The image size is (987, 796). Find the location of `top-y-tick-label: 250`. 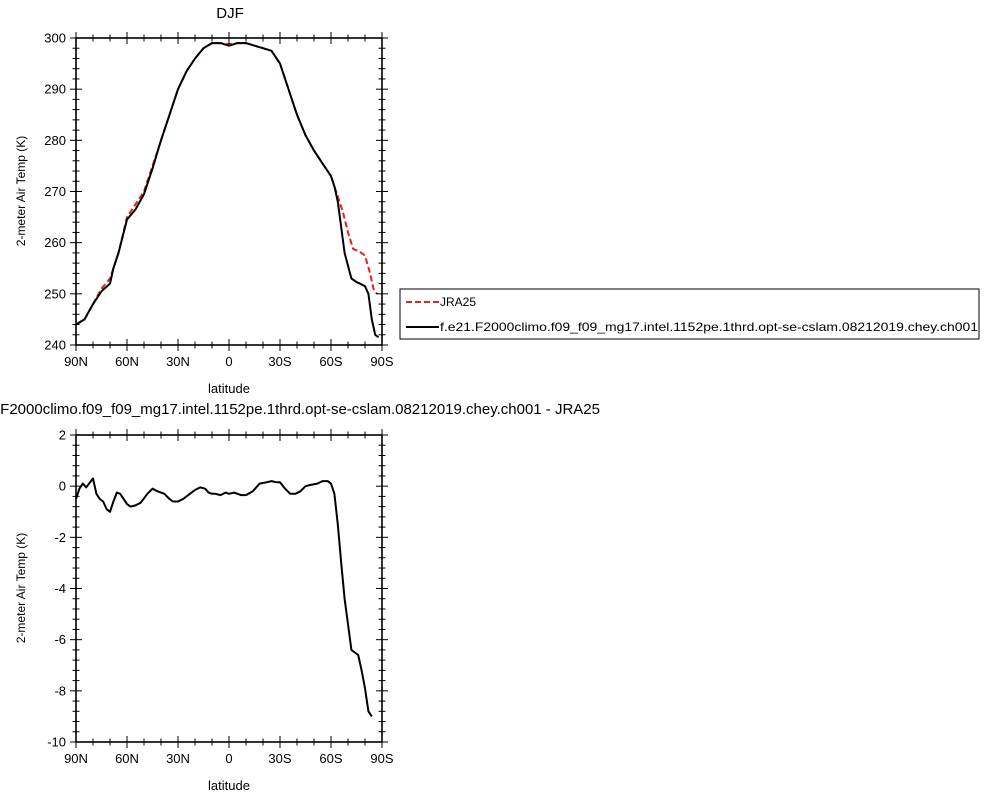

top-y-tick-label: 250 is located at coordinates (55, 293).